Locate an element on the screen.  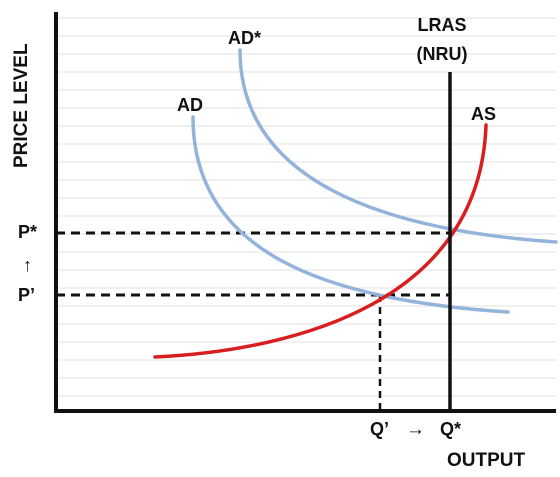
nru-label: (NRU) is located at coordinates (442, 54).